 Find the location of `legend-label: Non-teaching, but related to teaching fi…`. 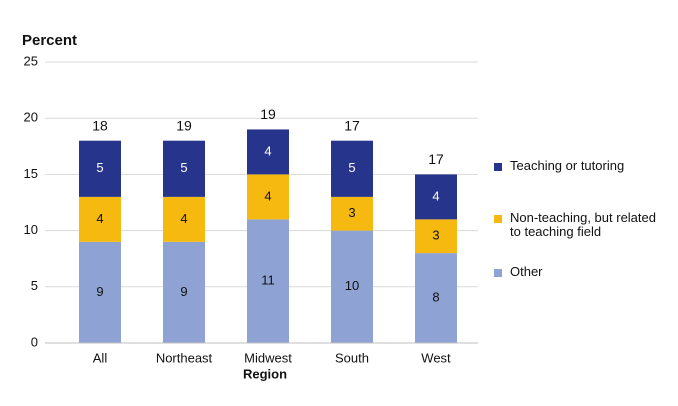

legend-label: Non-teaching, but related to teaching fi… is located at coordinates (583, 224).